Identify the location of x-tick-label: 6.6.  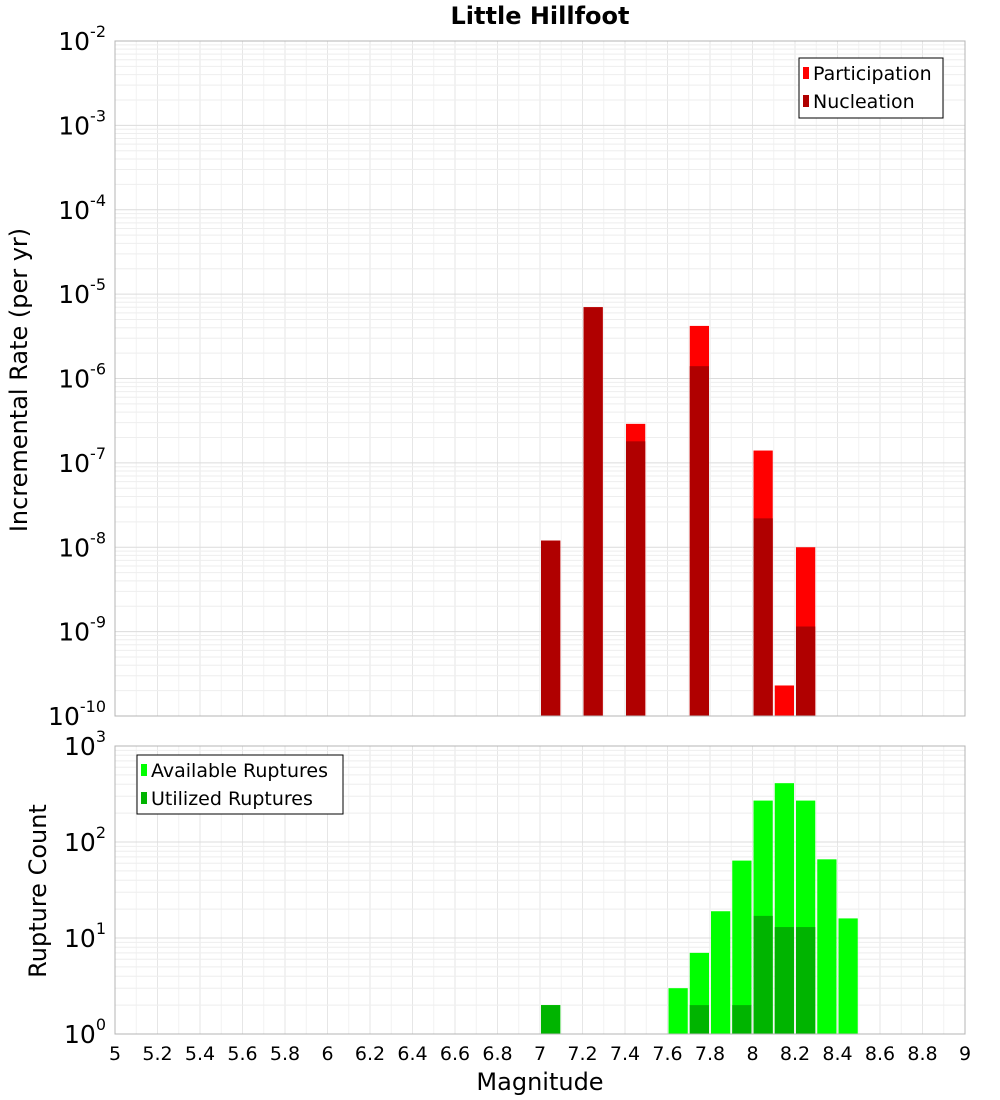
(455, 1054).